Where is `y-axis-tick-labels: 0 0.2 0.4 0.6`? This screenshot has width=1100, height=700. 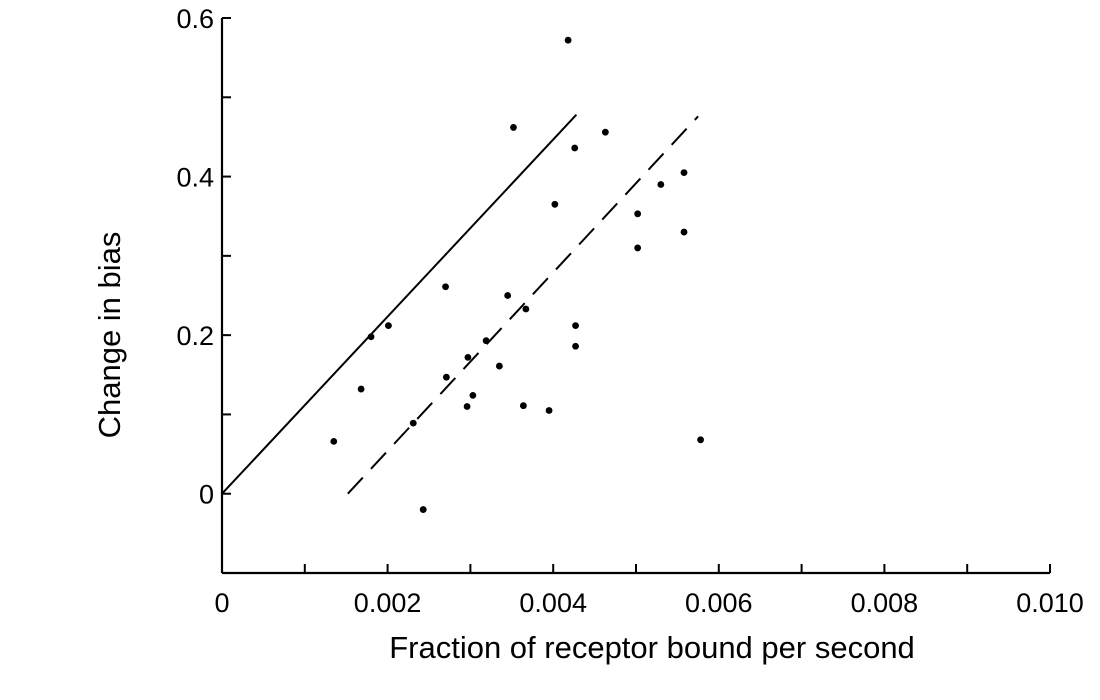 y-axis-tick-labels: 0 0.2 0.4 0.6 is located at coordinates (195, 257).